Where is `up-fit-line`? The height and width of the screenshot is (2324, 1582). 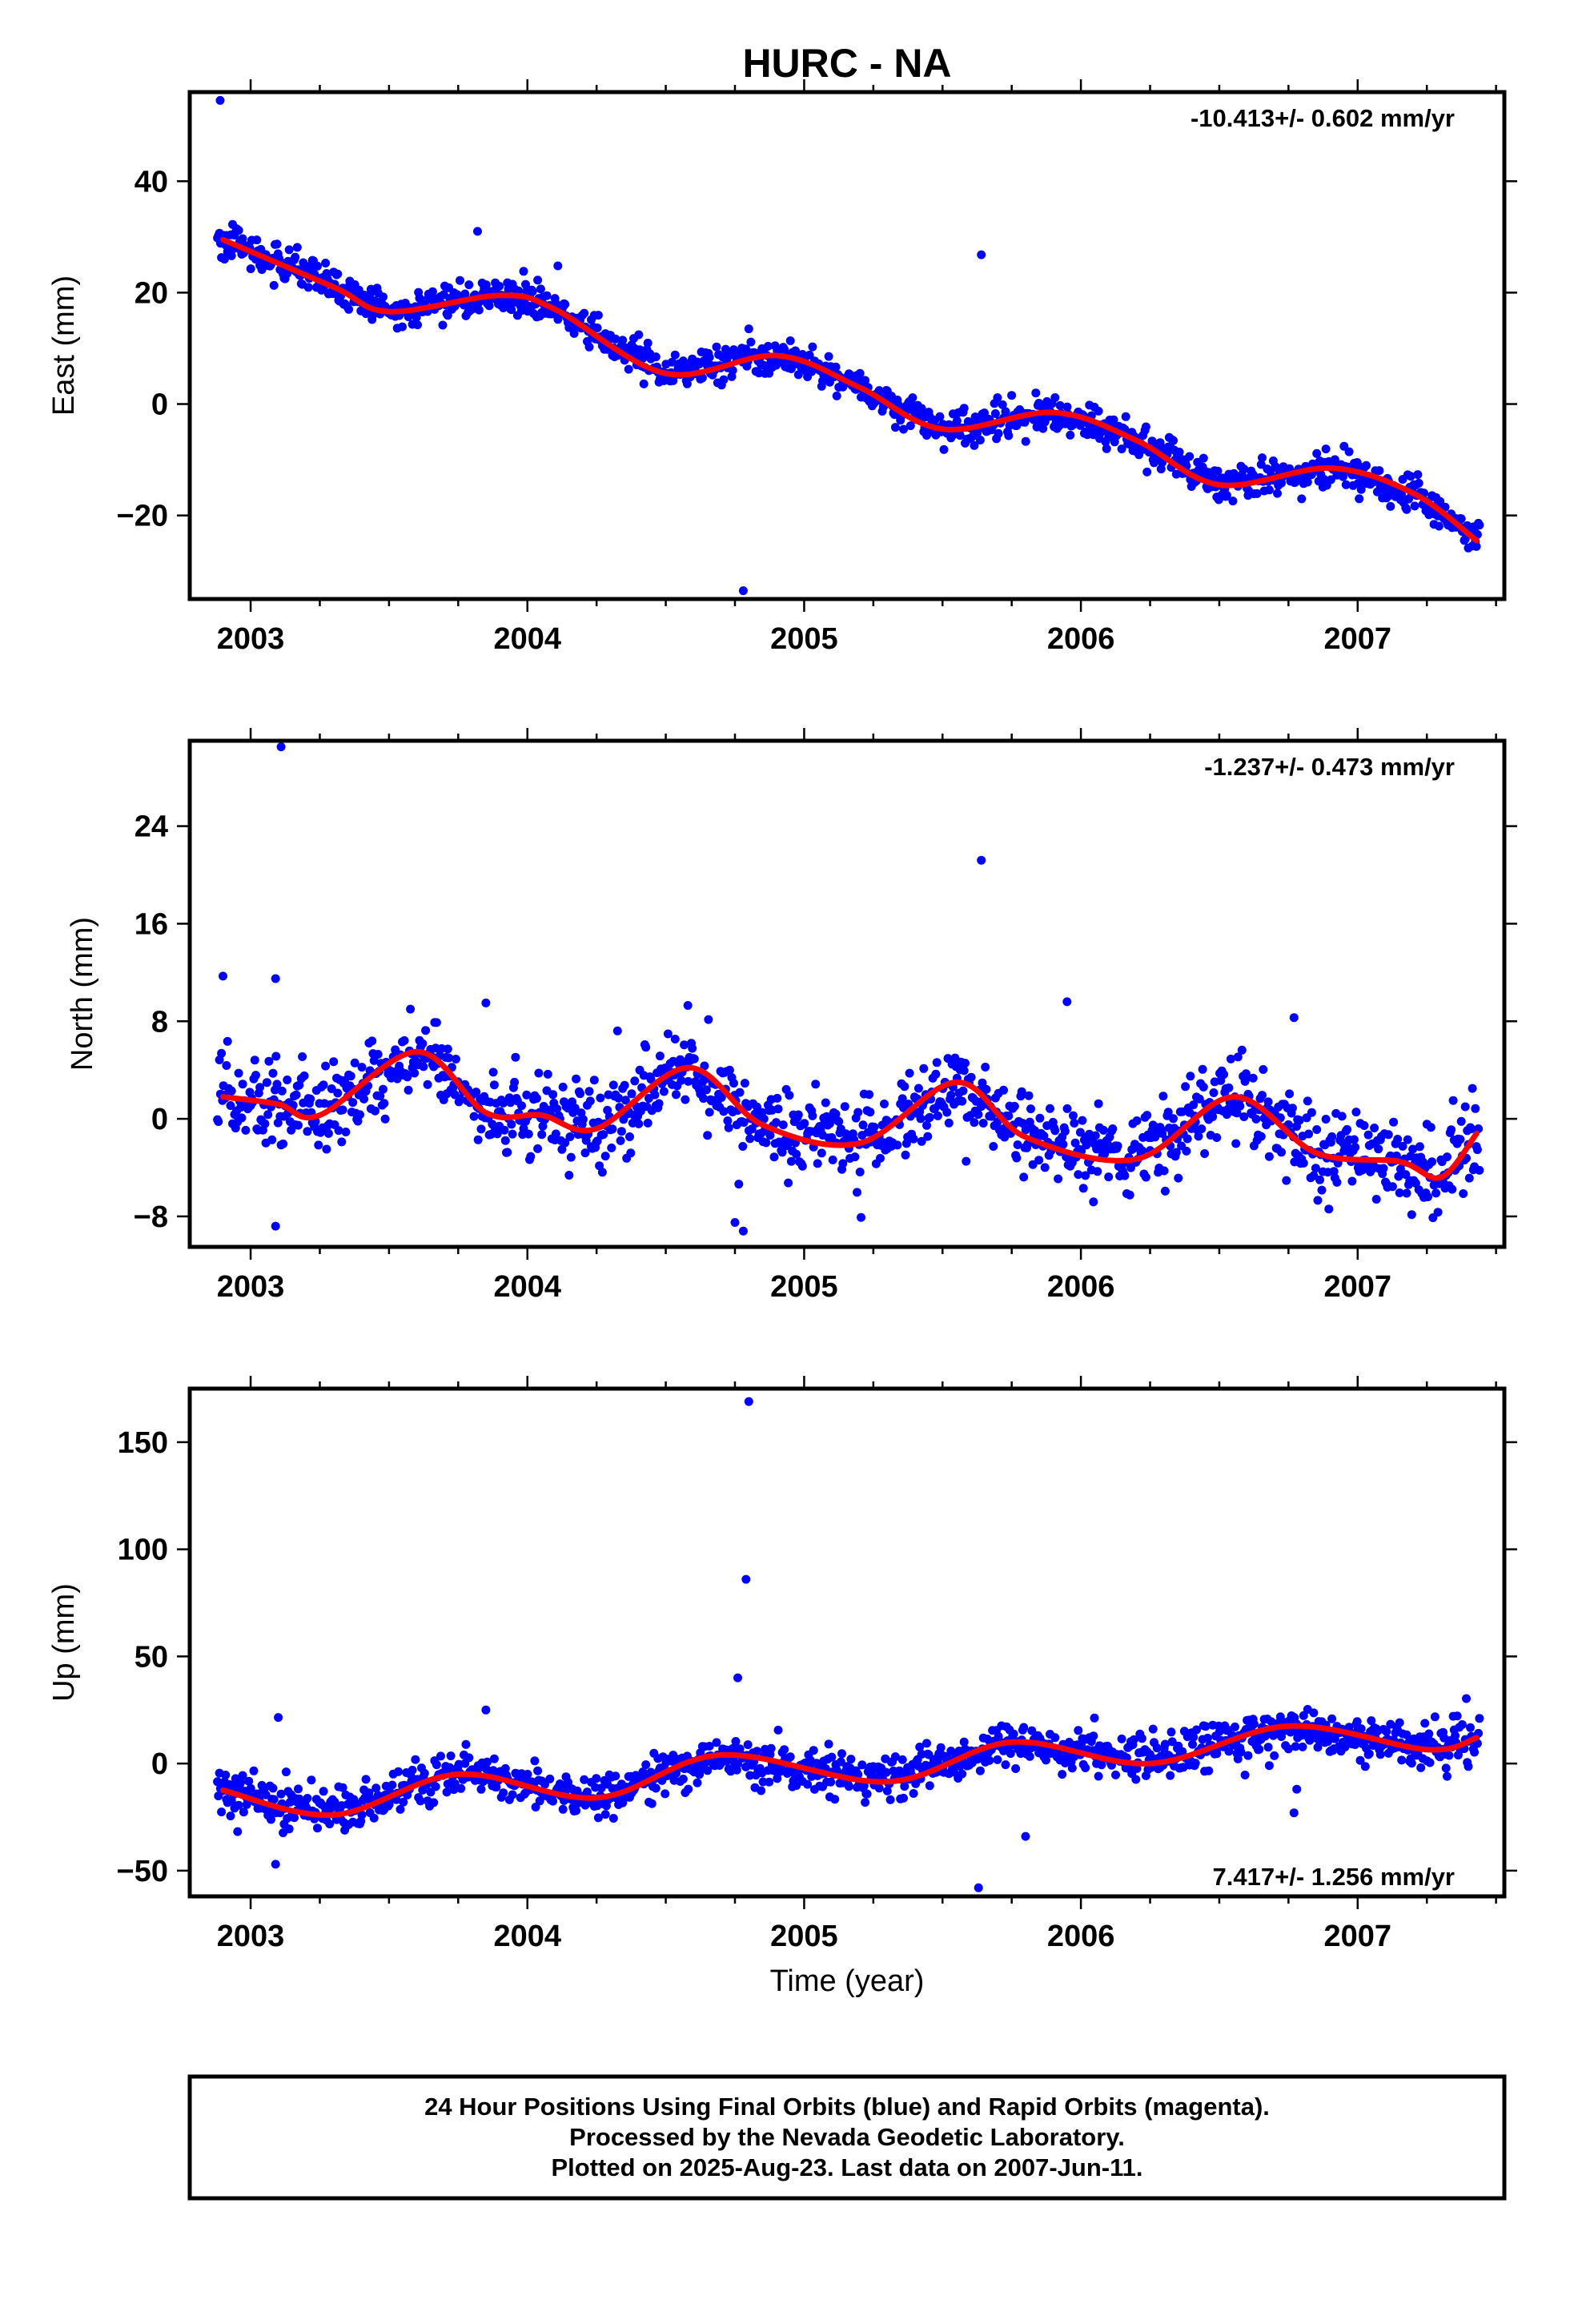
up-fit-line is located at coordinates (850, 1771).